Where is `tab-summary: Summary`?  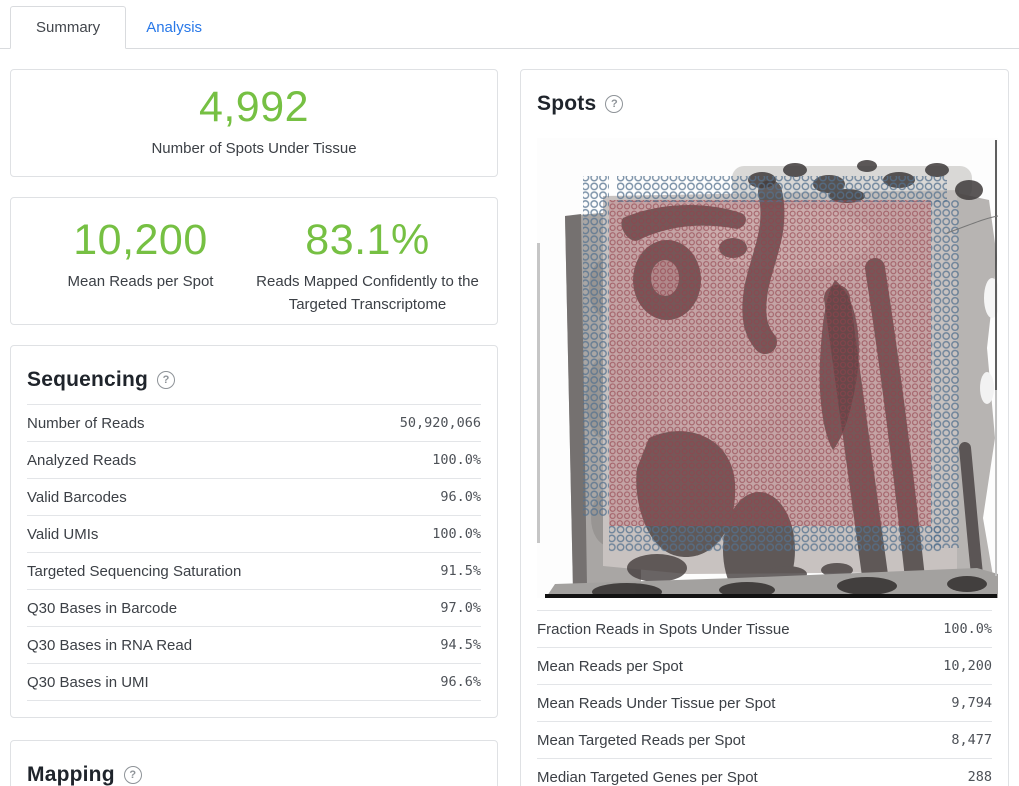
tab-summary: Summary is located at coordinates (68, 27).